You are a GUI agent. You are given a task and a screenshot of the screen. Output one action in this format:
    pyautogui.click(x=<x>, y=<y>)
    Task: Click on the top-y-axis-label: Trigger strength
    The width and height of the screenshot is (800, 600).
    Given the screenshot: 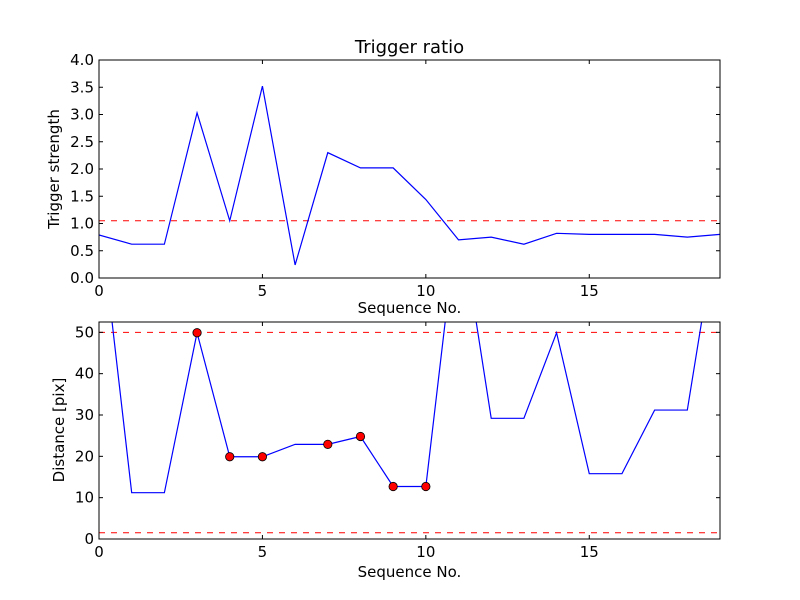 What is the action you would take?
    pyautogui.click(x=54, y=169)
    